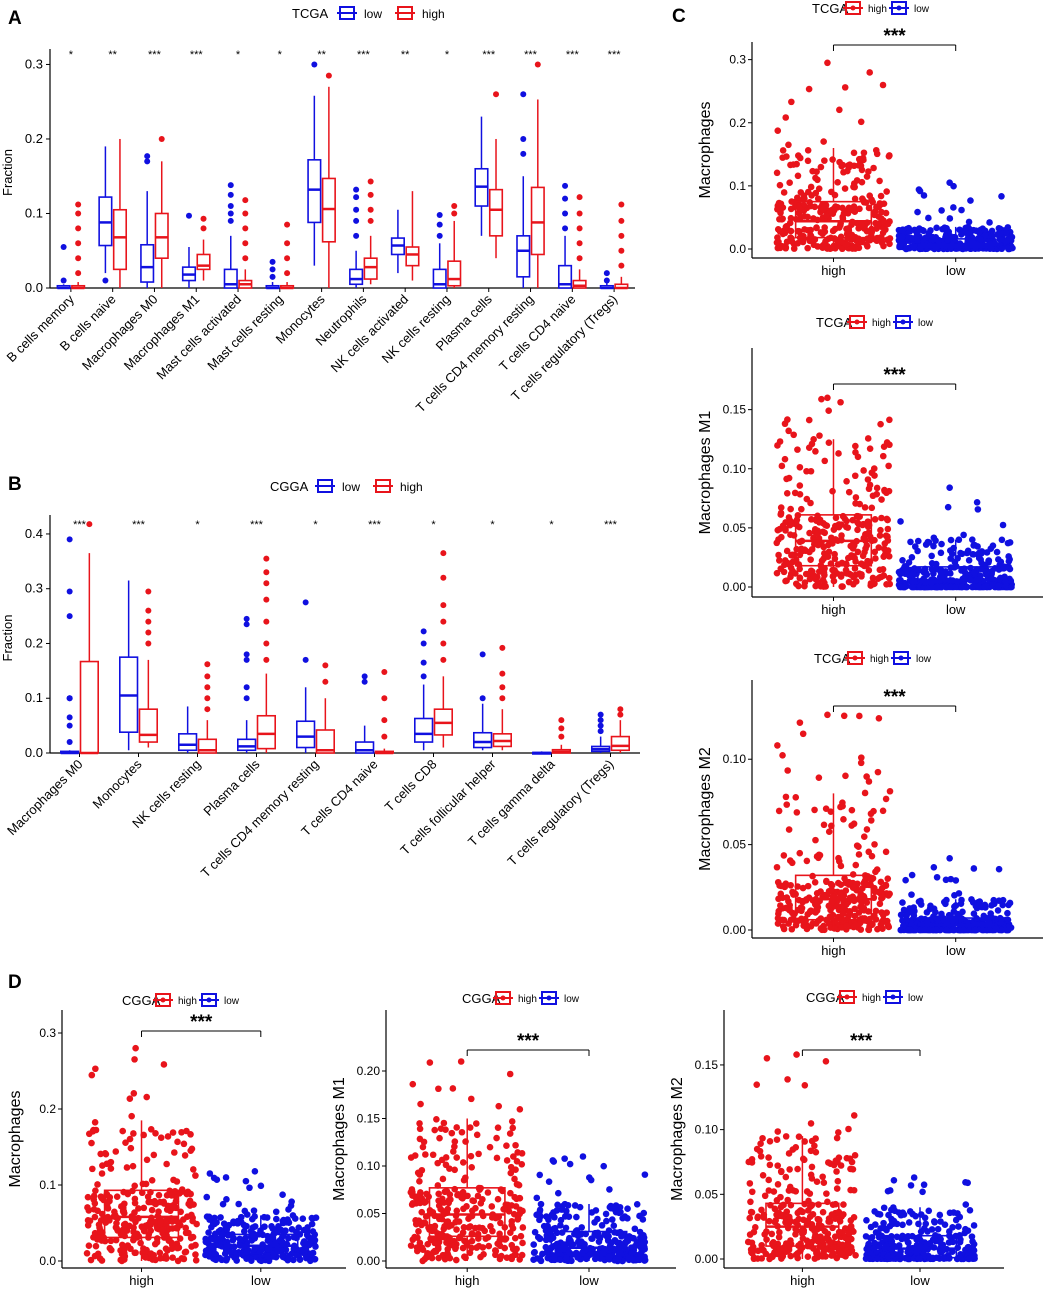  Describe the element at coordinates (949, 858) in the screenshot. I see `data-point-max-low` at that location.